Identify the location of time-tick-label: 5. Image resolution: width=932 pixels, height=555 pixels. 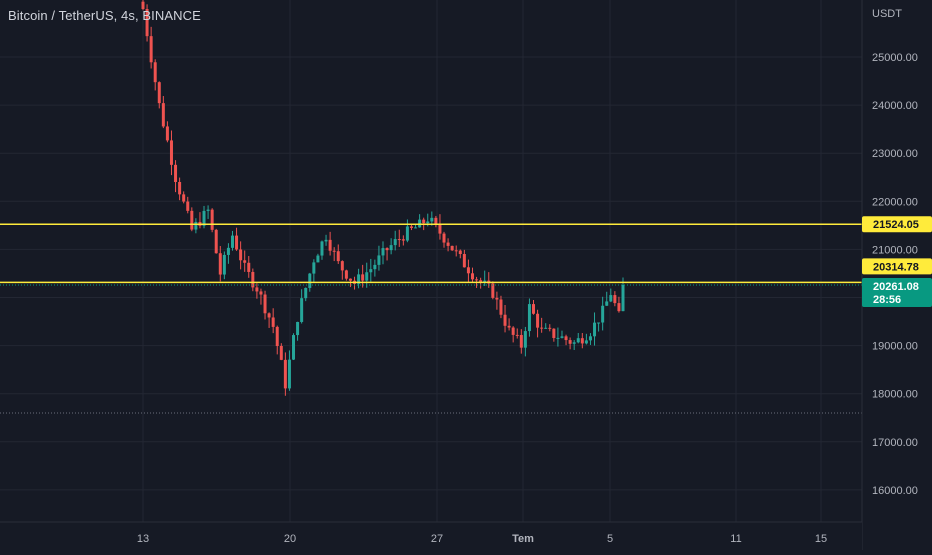
(610, 539).